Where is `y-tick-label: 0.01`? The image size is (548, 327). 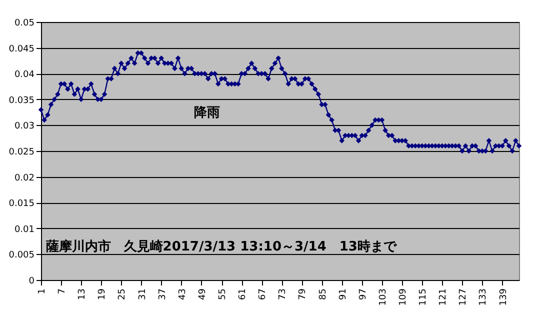 y-tick-label: 0.01 is located at coordinates (24, 229).